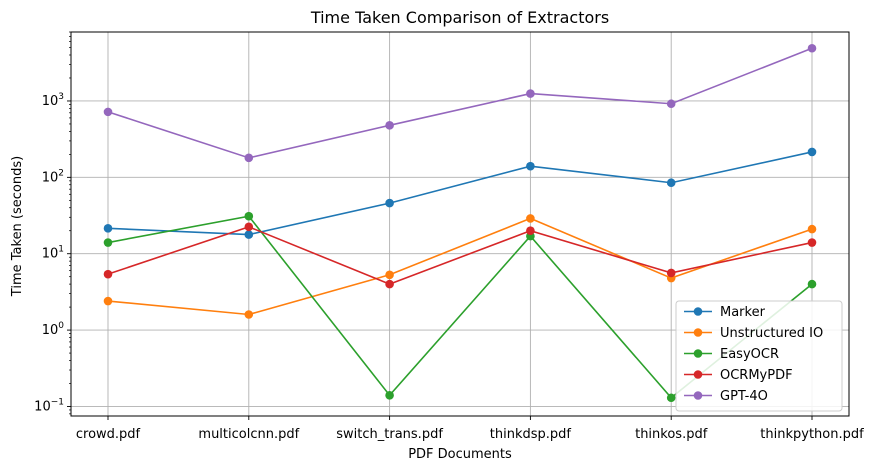  I want to click on y-tick-label: 10⁰, so click(53, 329).